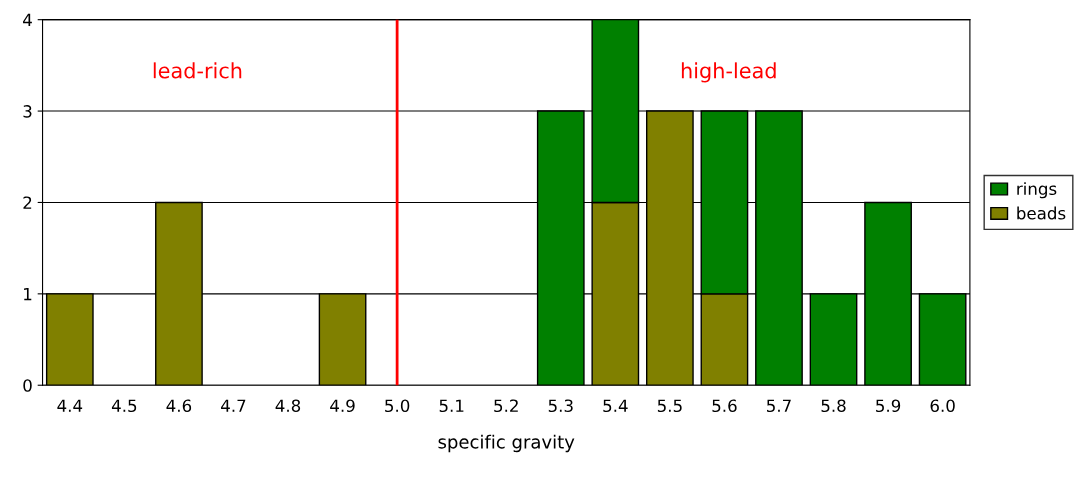 The image size is (1091, 492). I want to click on y-tick-label: 3, so click(27, 111).